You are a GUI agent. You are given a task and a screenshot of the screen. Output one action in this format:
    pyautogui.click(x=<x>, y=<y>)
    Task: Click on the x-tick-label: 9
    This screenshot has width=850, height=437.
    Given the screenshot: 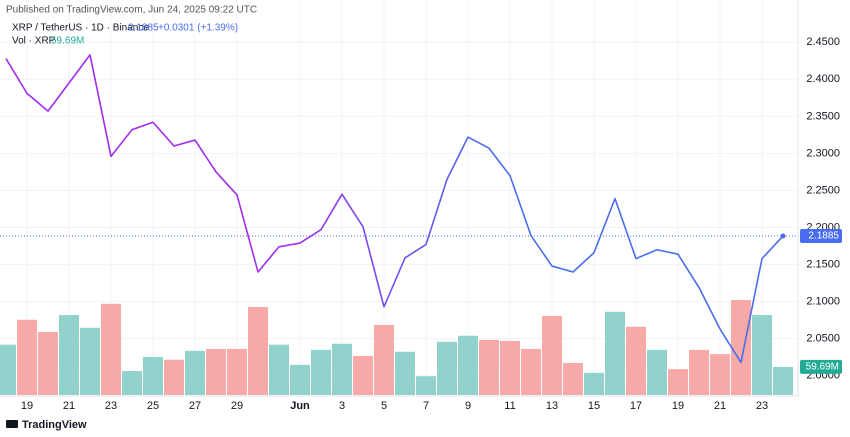 What is the action you would take?
    pyautogui.click(x=468, y=406)
    